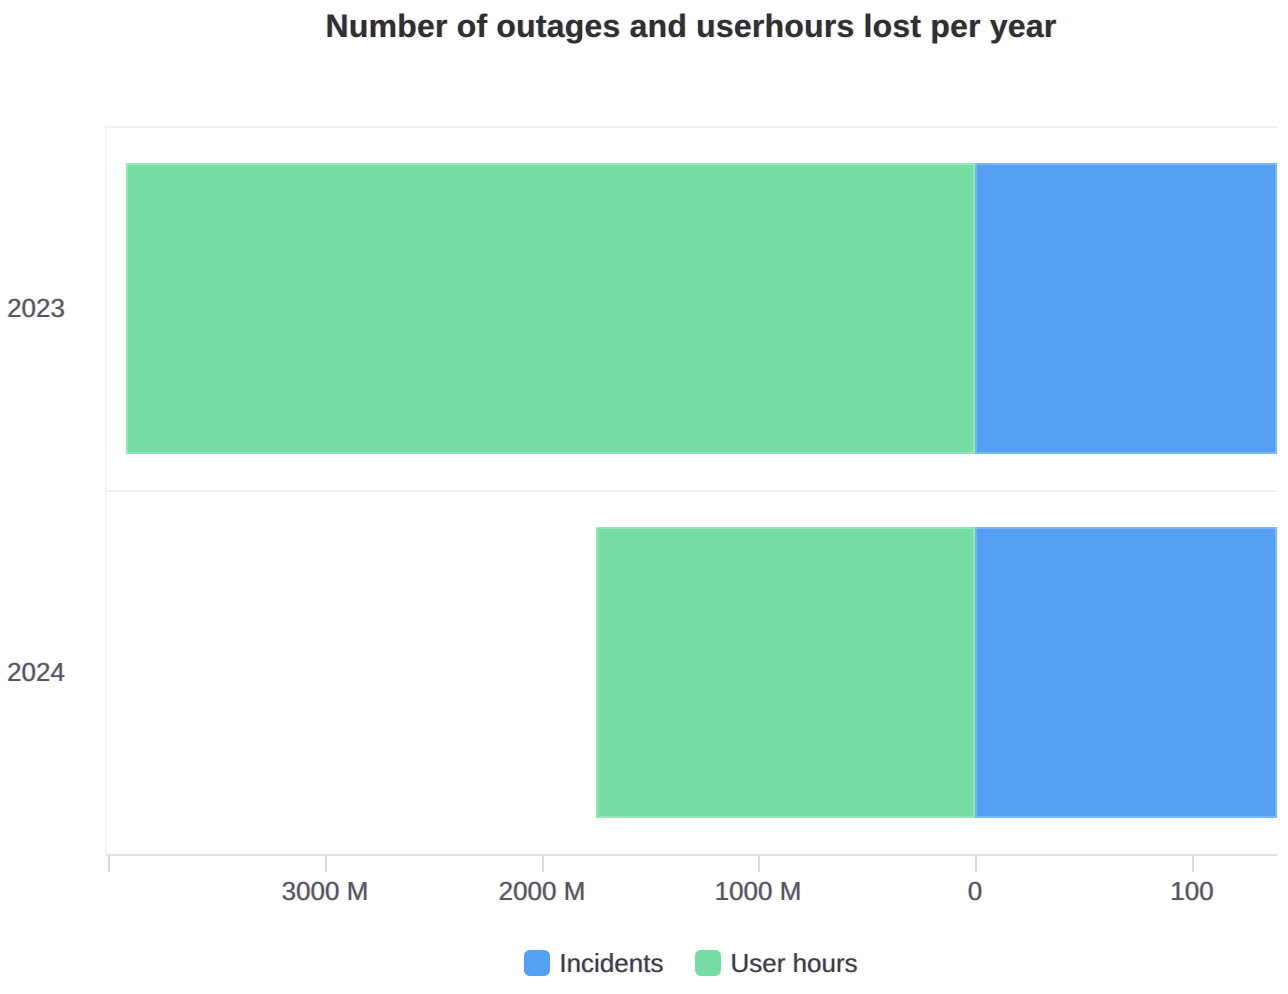  Describe the element at coordinates (691, 491) in the screenshot. I see `grid-split-line-middle` at that location.